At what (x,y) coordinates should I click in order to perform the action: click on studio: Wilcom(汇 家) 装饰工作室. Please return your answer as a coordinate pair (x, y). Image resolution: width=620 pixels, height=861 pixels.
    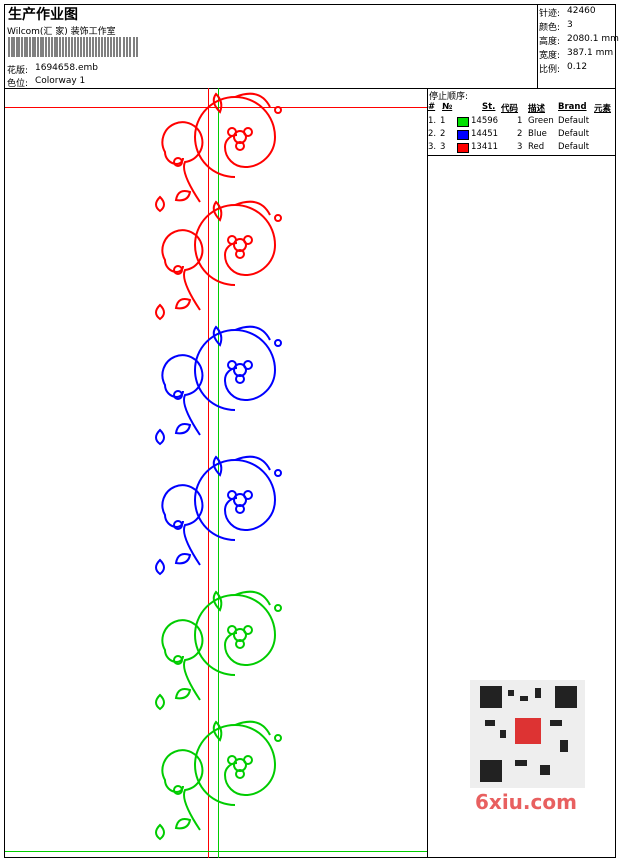
    Looking at the image, I should click on (61, 32).